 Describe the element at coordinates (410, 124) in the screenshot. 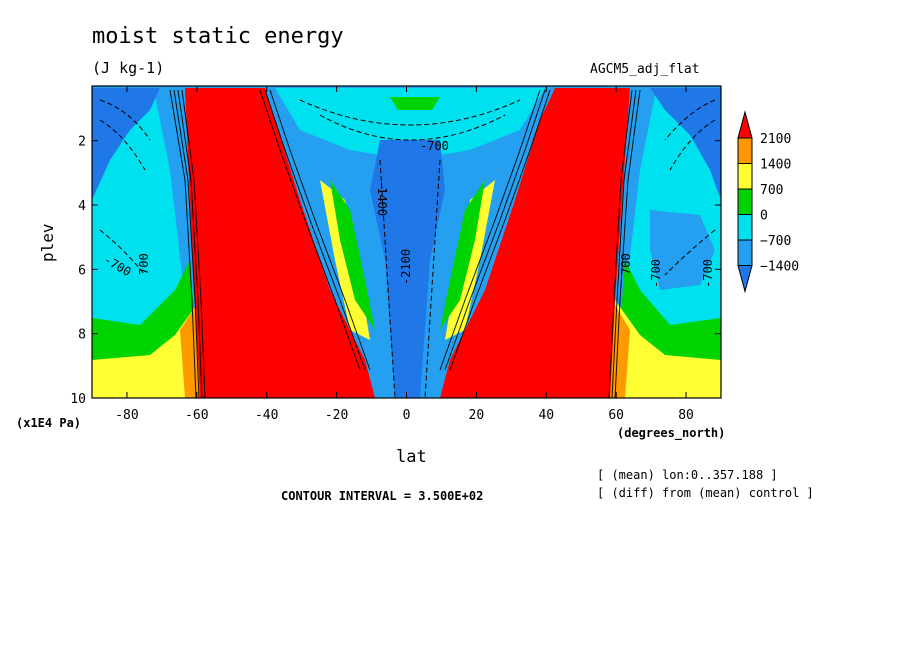

I see `field-equator-cyan` at that location.